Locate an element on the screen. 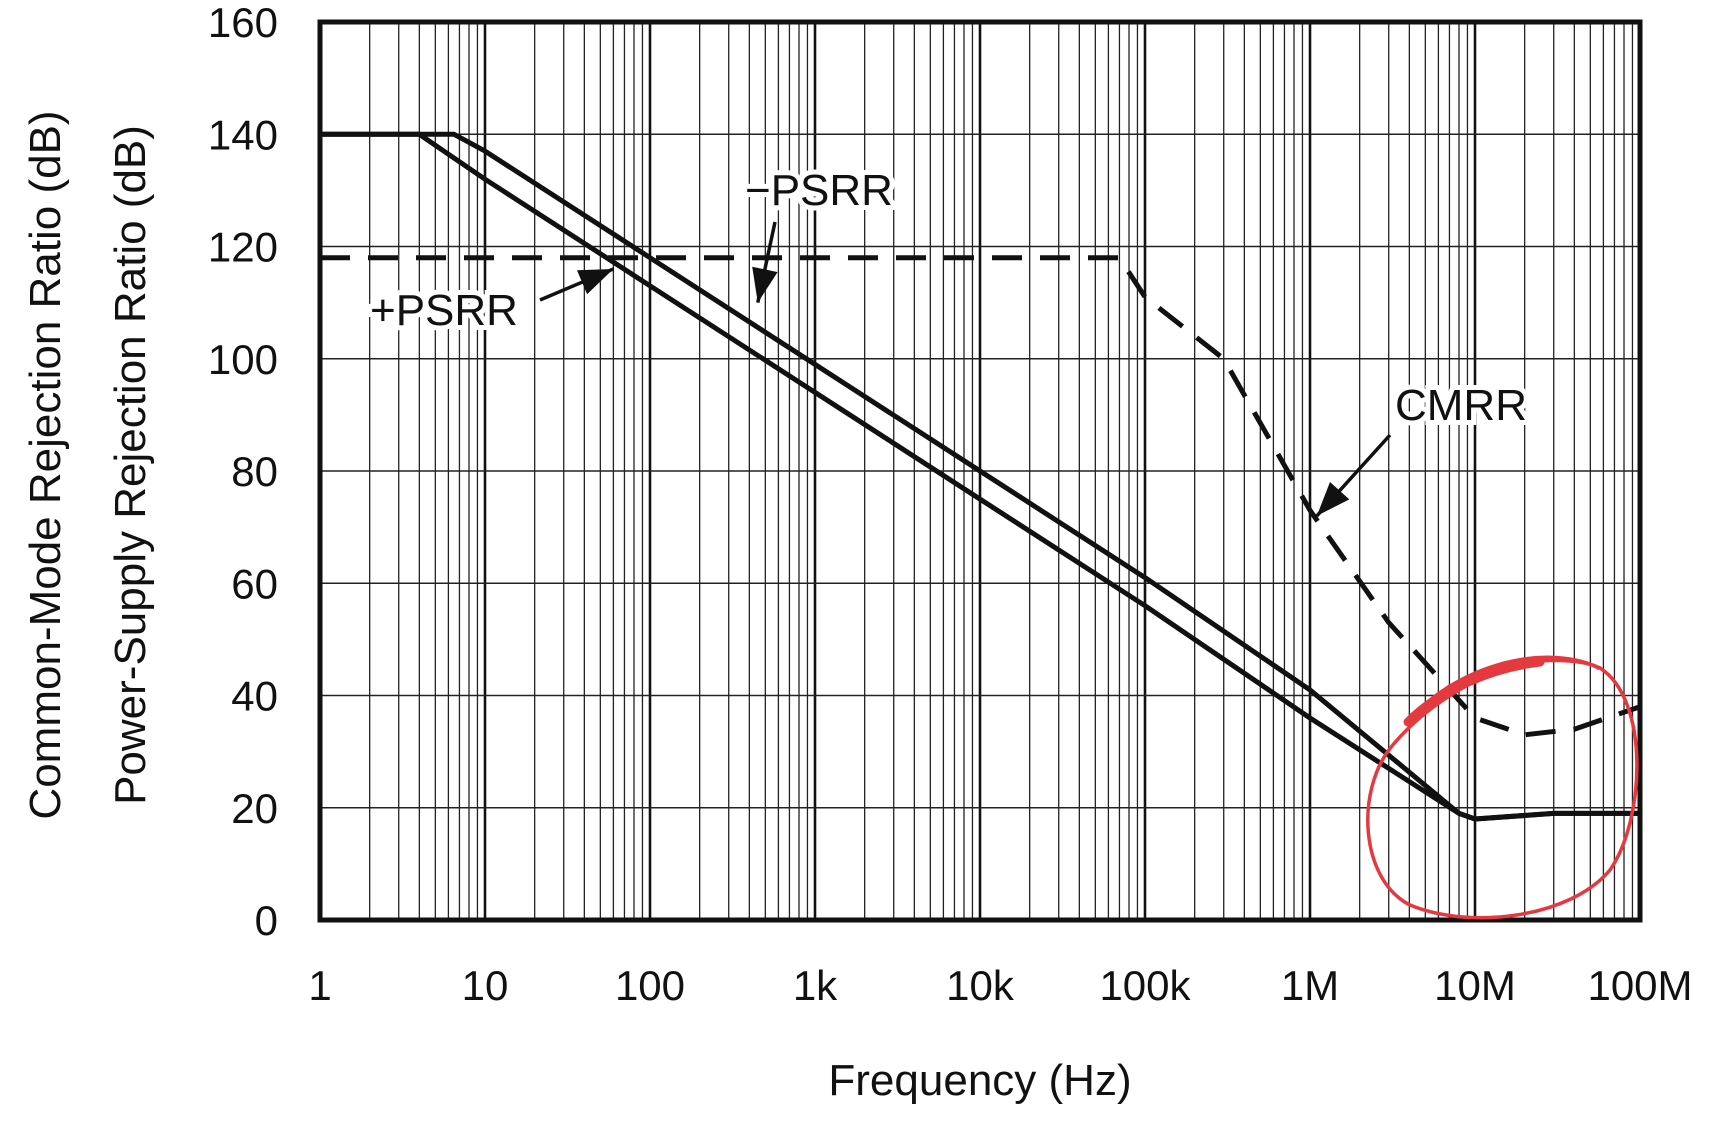  red-highlight-circle is located at coordinates (1502, 787).